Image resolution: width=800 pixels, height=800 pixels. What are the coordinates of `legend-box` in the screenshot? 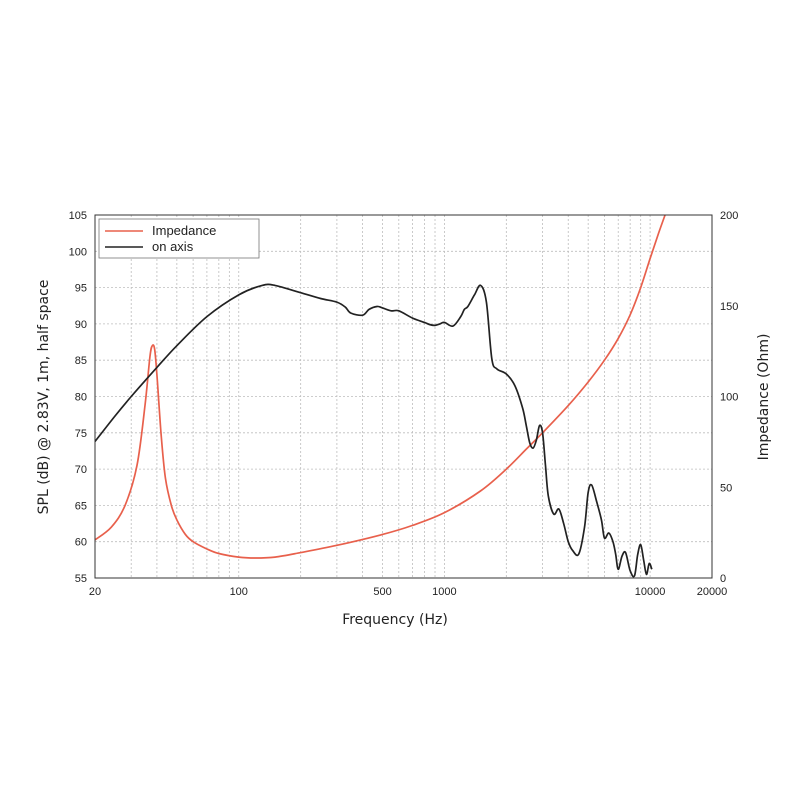 It's located at (179, 238).